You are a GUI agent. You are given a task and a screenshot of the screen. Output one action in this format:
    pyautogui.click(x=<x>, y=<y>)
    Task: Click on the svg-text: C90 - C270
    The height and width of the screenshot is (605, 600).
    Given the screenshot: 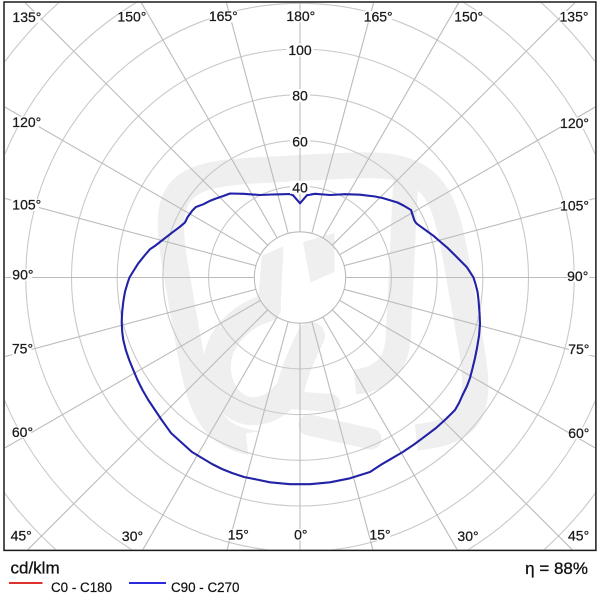 What is the action you would take?
    pyautogui.click(x=205, y=587)
    